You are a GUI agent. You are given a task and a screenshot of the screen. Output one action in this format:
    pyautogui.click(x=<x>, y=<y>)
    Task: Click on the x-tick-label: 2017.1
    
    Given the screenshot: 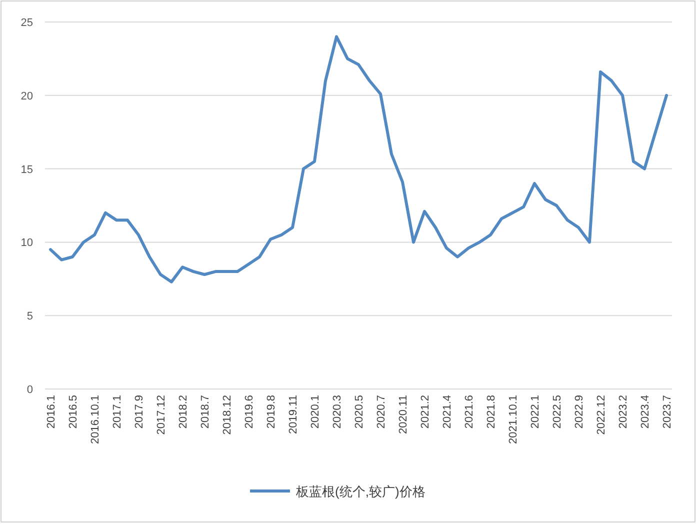 What is the action you would take?
    pyautogui.click(x=118, y=412)
    